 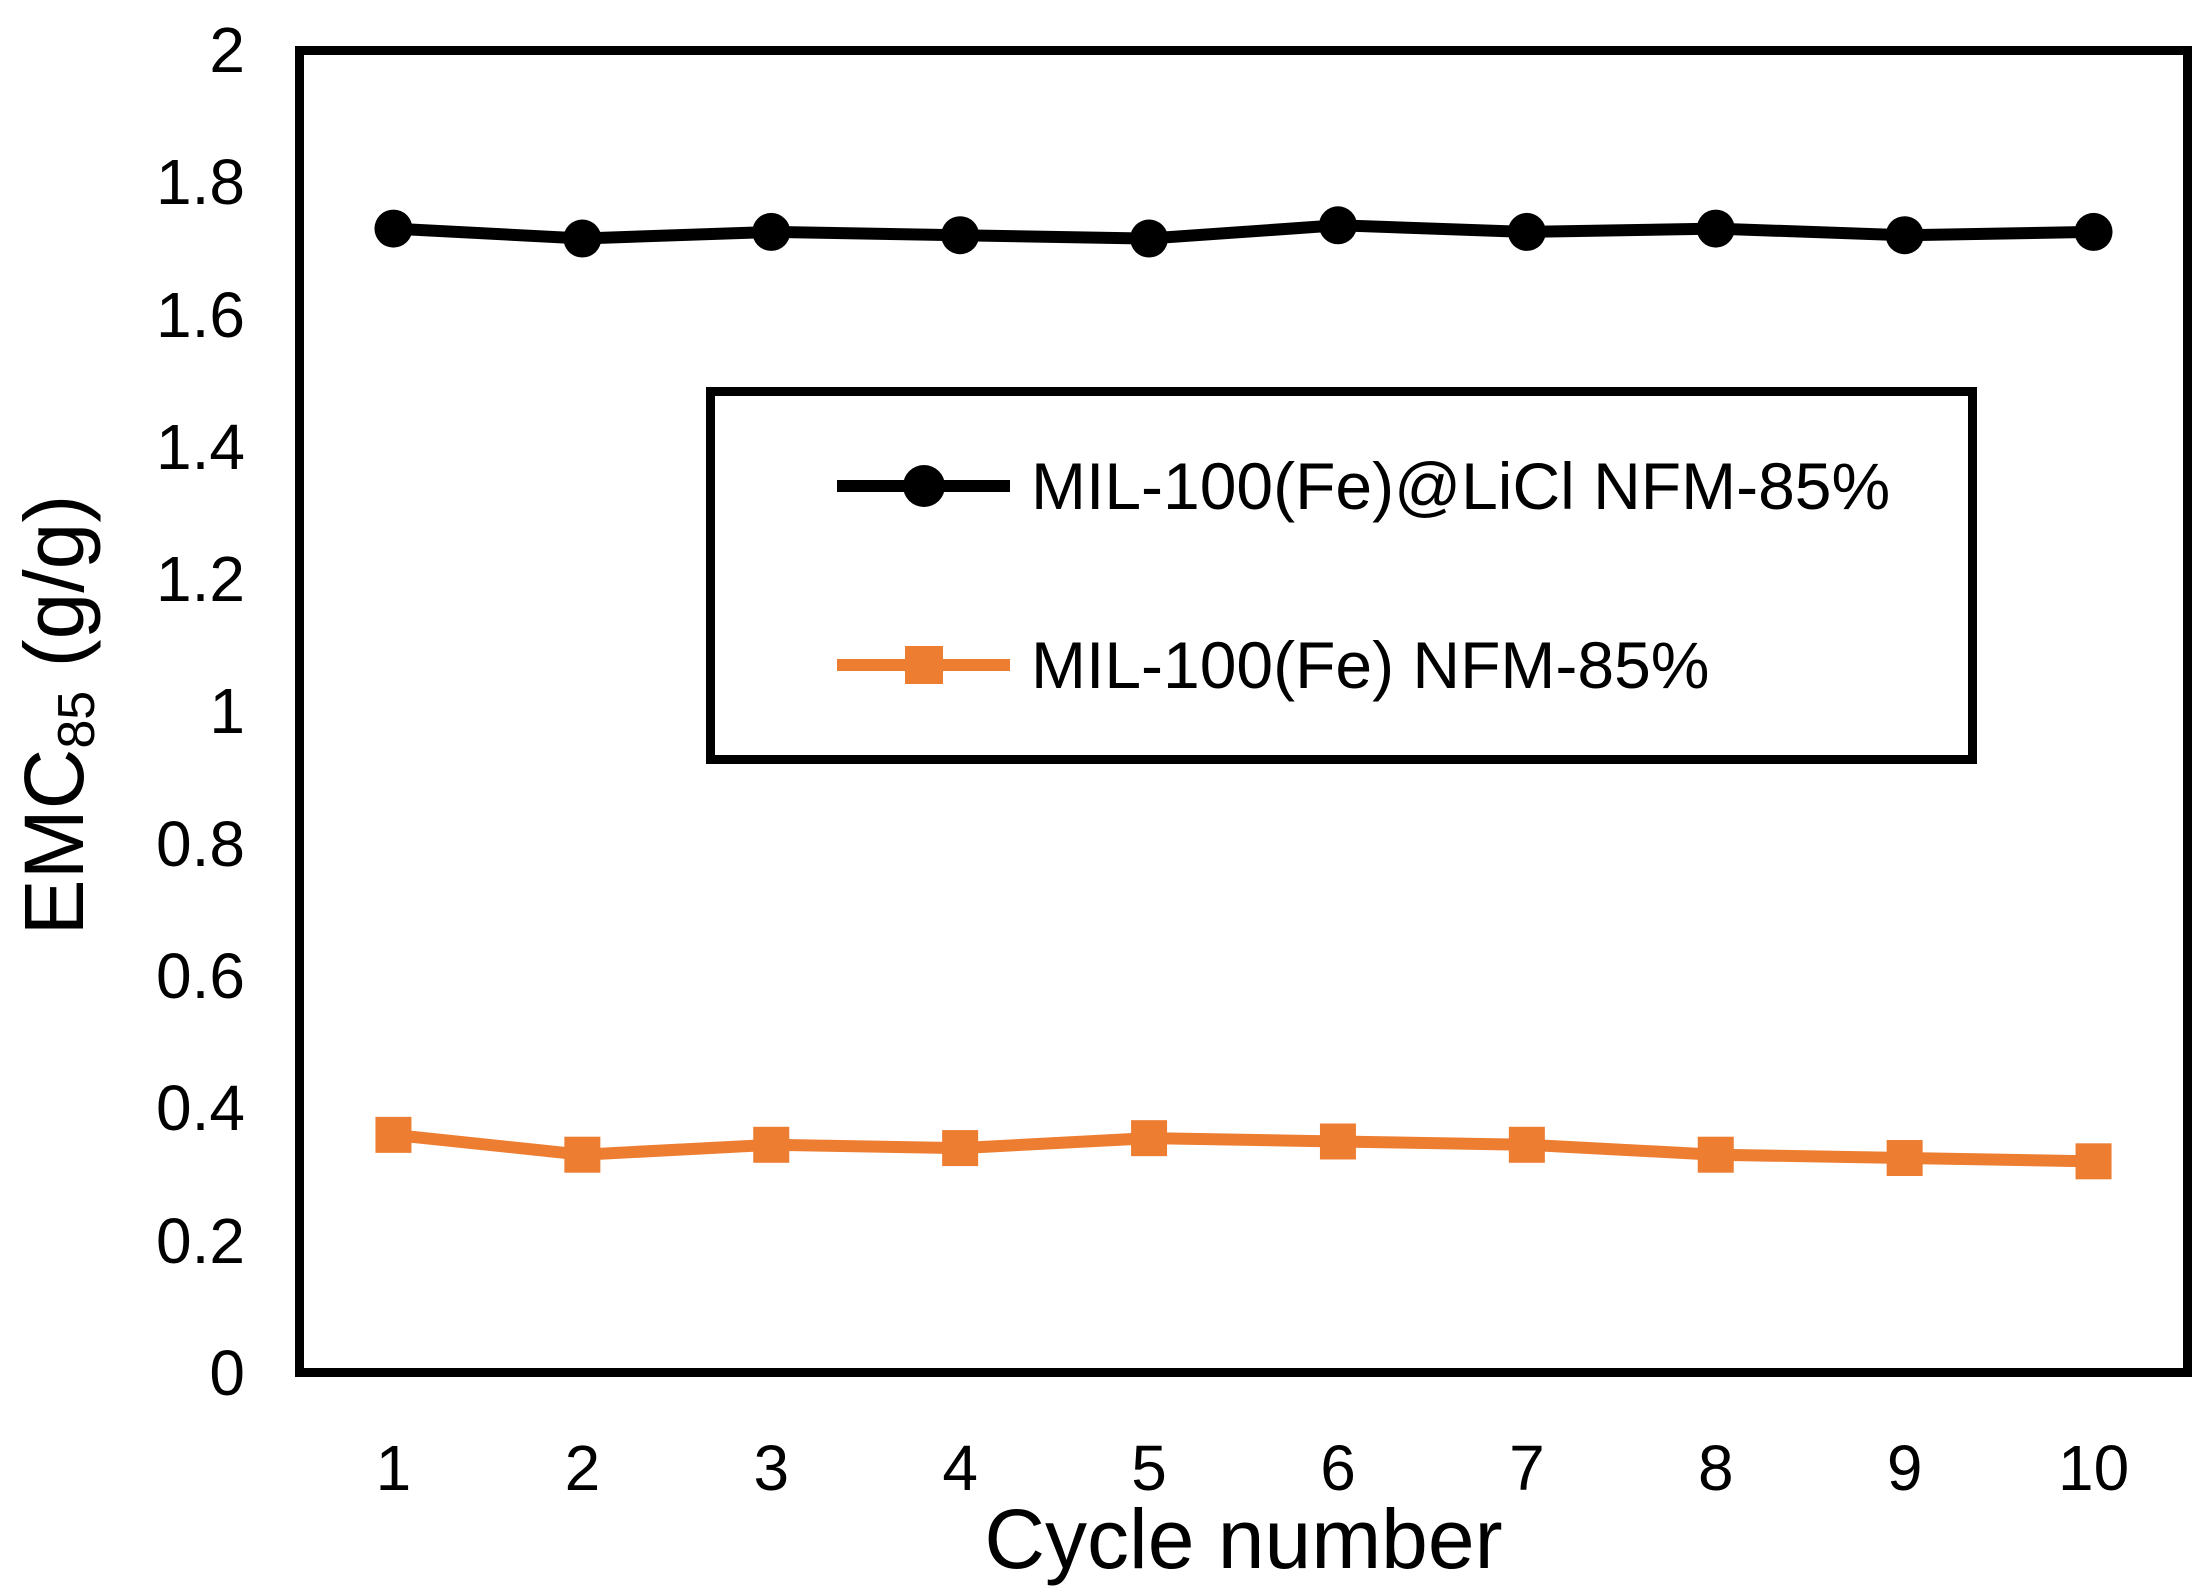 I want to click on y-tick-label: 2, so click(x=227, y=50).